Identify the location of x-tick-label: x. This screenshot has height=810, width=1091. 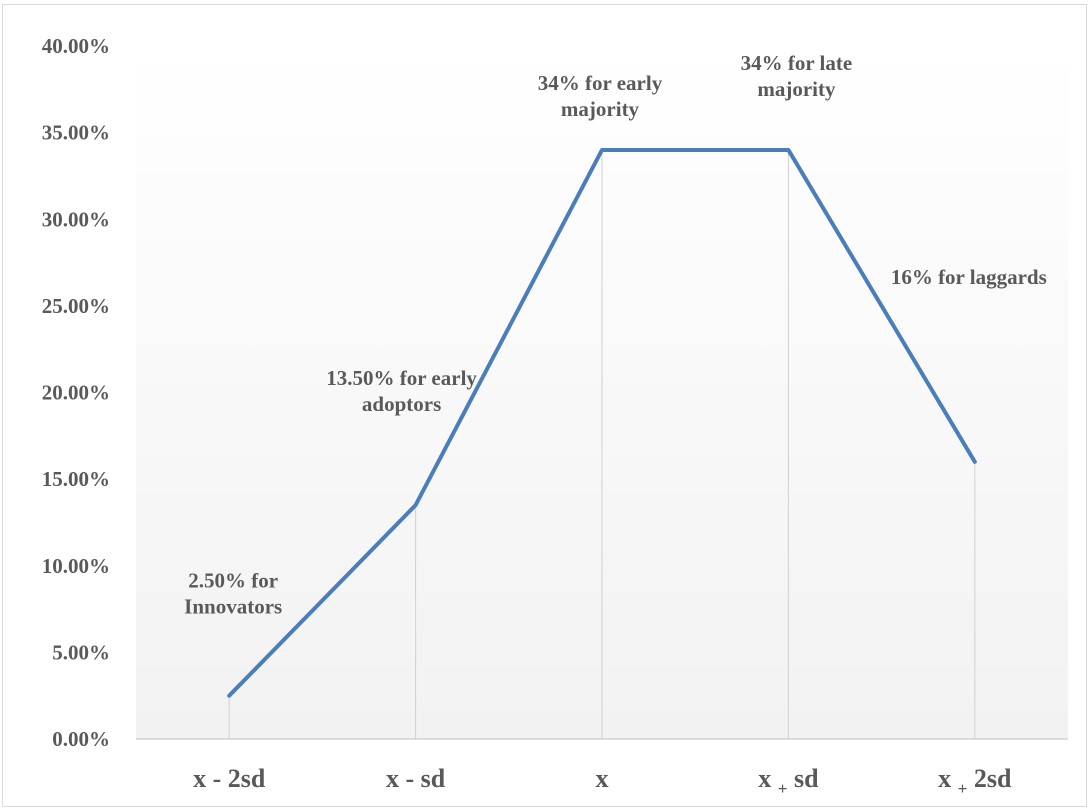
(602, 778).